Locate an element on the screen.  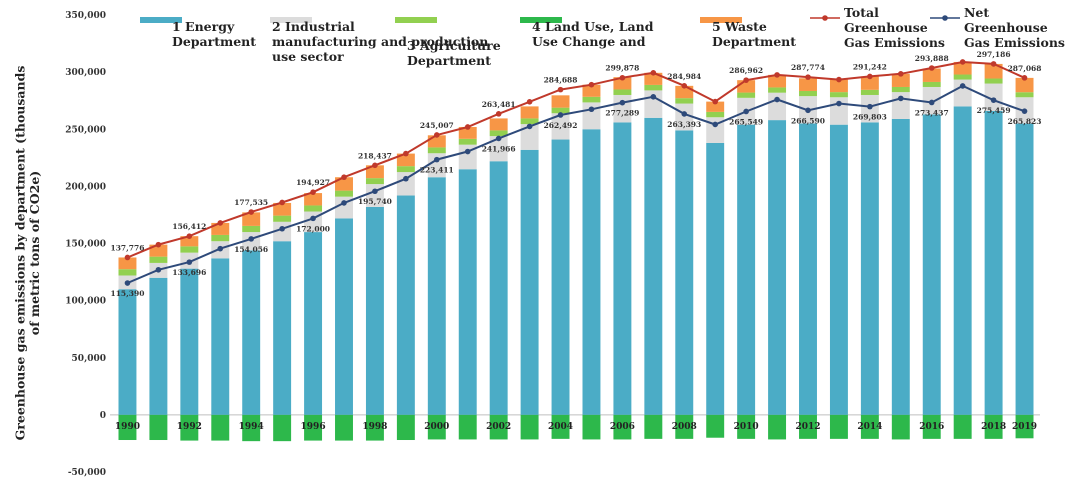
data-label: 195,740 is located at coordinates (375, 201).